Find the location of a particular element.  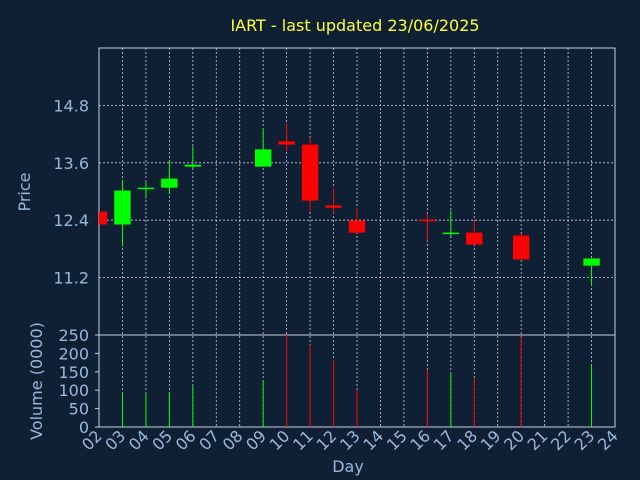

y-axis-label: Price is located at coordinates (24, 191).